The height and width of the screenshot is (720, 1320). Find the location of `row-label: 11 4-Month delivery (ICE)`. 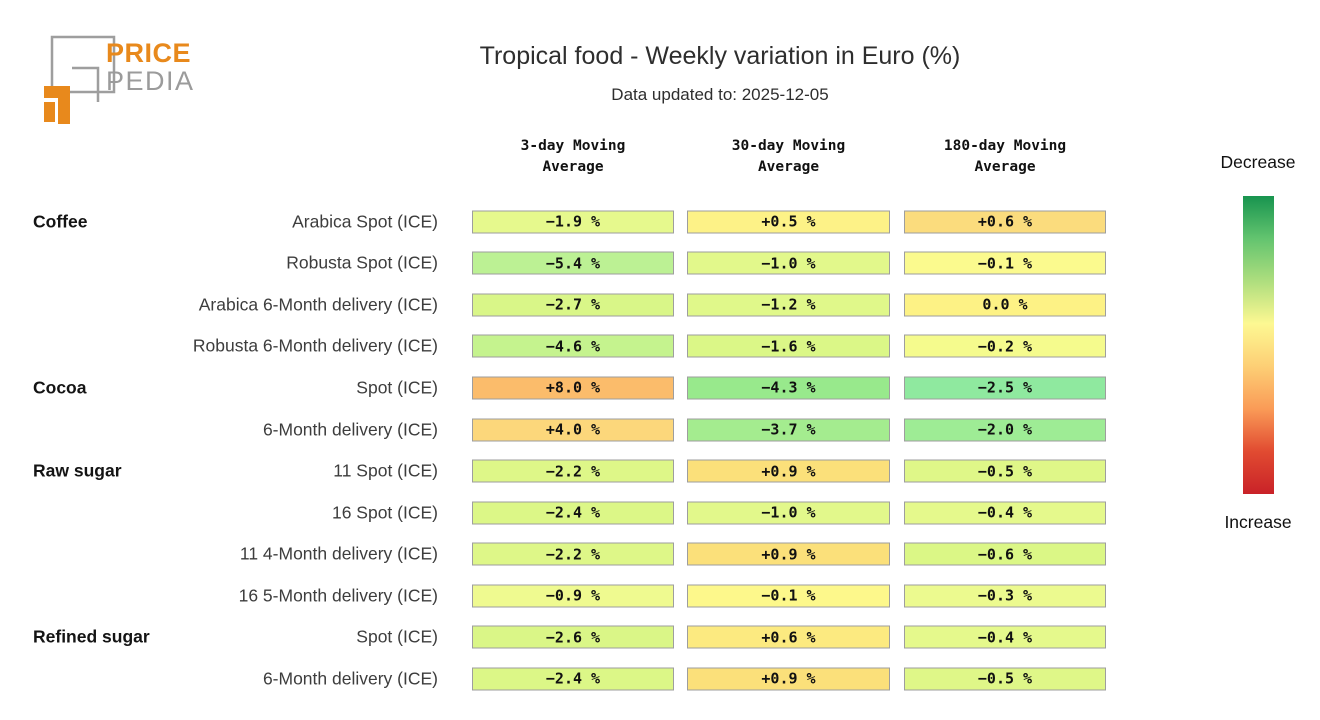

row-label: 11 4-Month delivery (ICE) is located at coordinates (338, 553).